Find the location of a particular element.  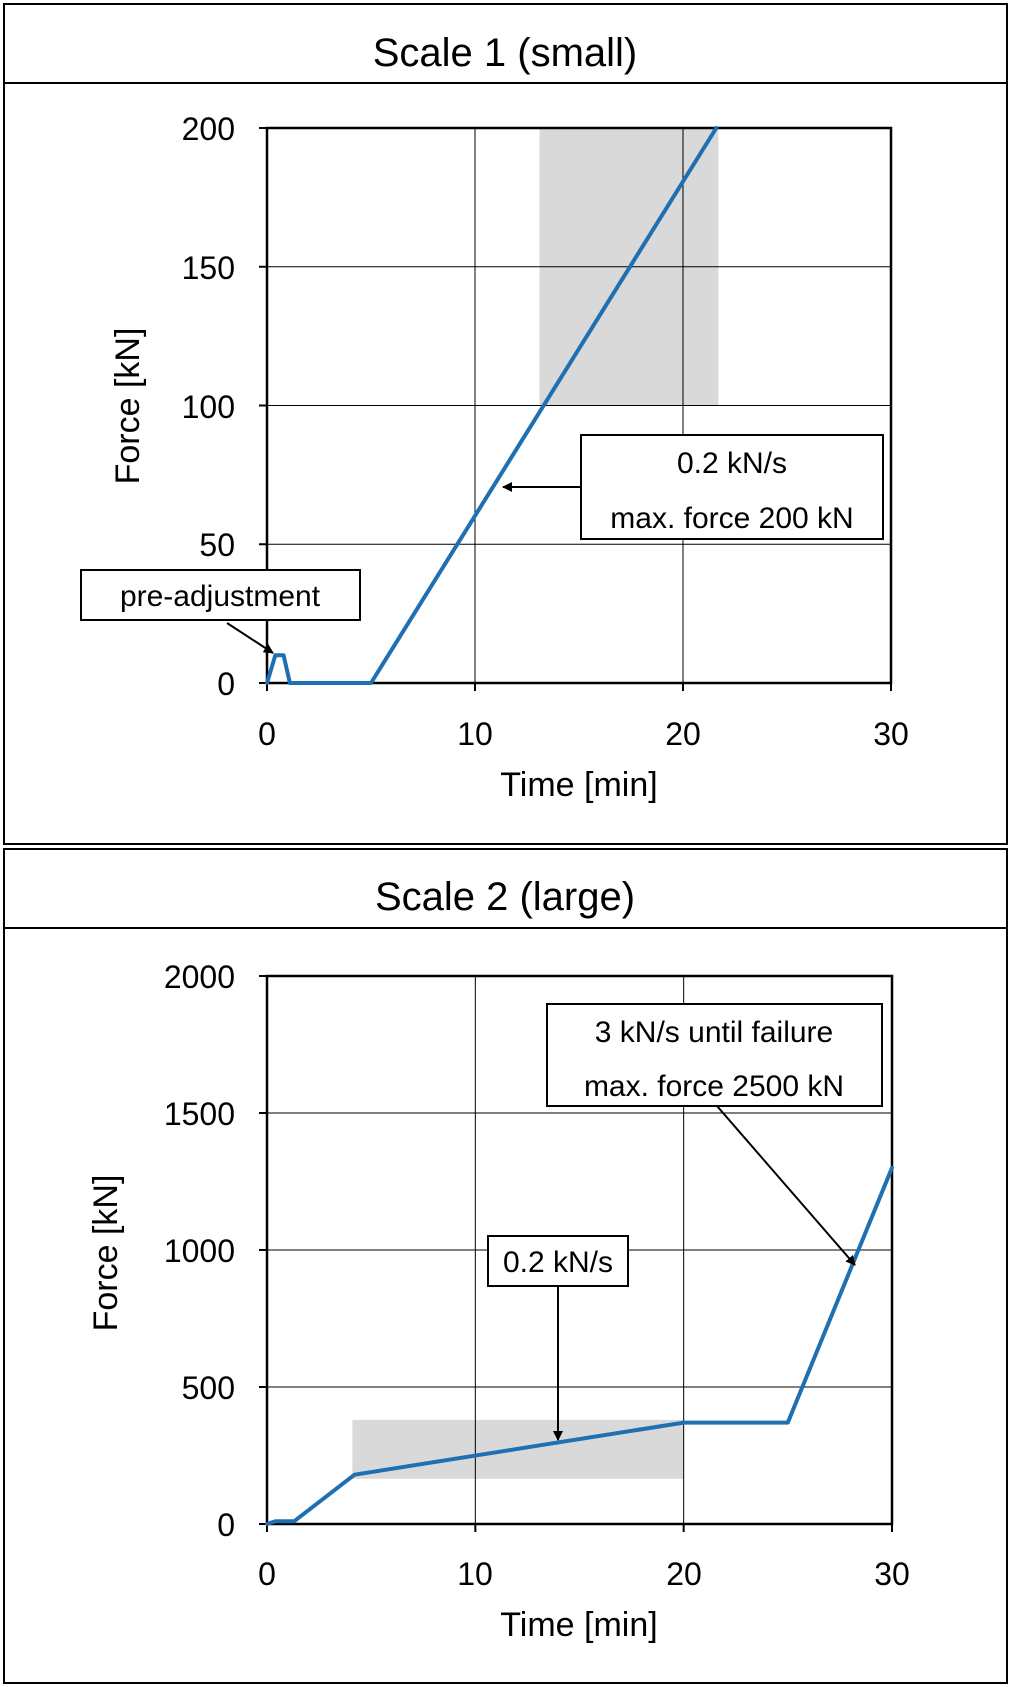

chart-1-x-tick-labels: 0 10 20 30 is located at coordinates (583, 734).